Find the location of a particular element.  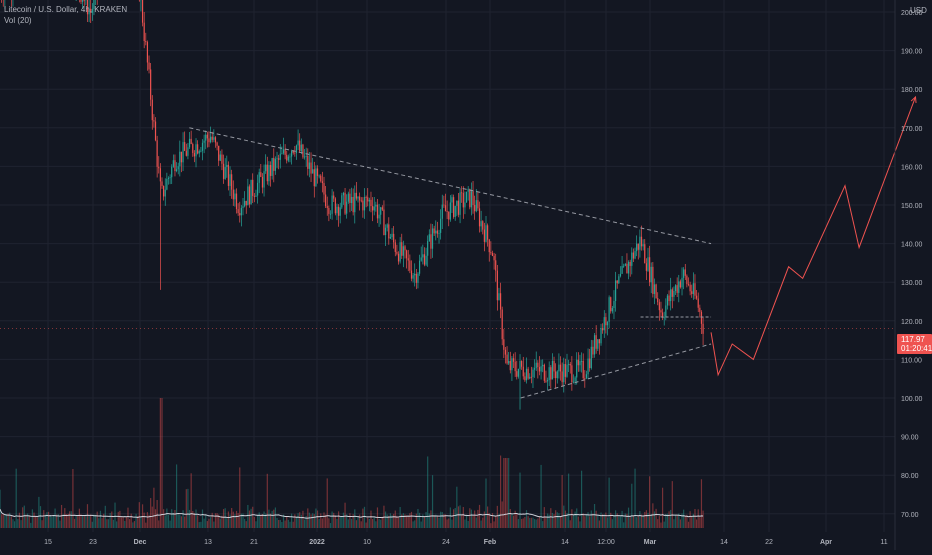

symbol-title: Litecoin / U.S. Dollar, 4h, KRAKEN is located at coordinates (65, 9).